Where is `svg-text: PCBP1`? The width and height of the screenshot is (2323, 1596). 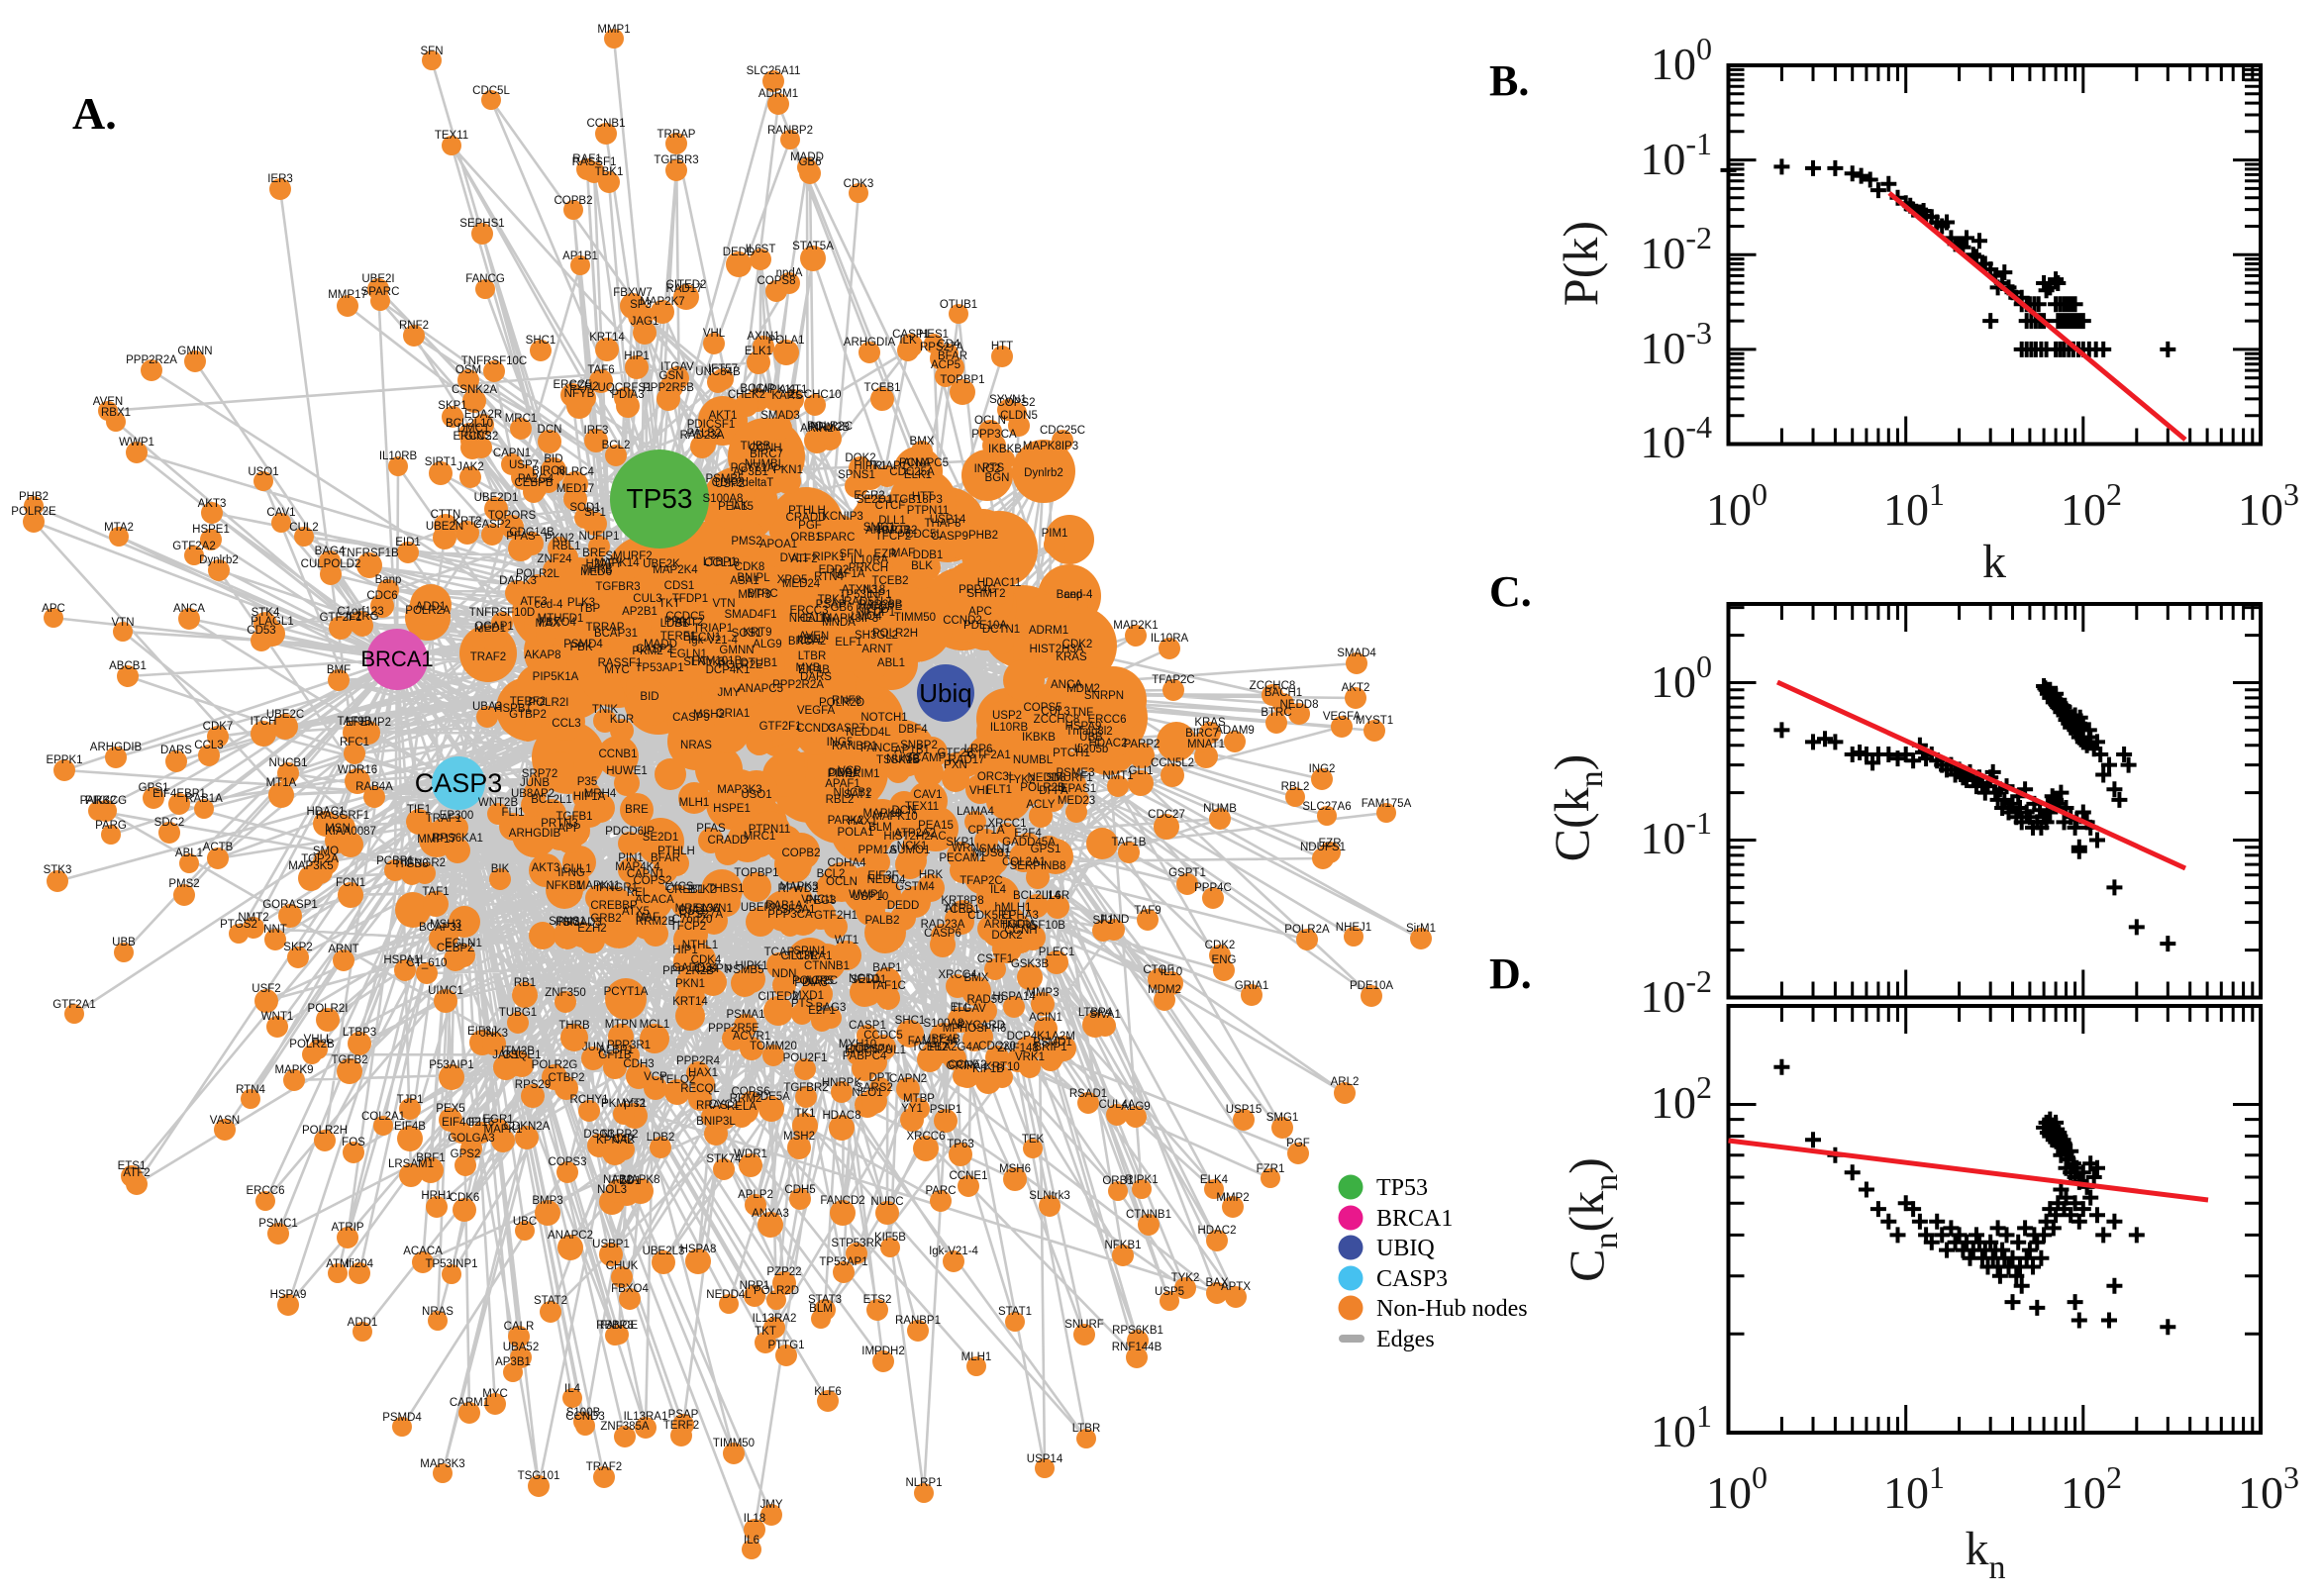 svg-text: PCBP1 is located at coordinates (395, 861).